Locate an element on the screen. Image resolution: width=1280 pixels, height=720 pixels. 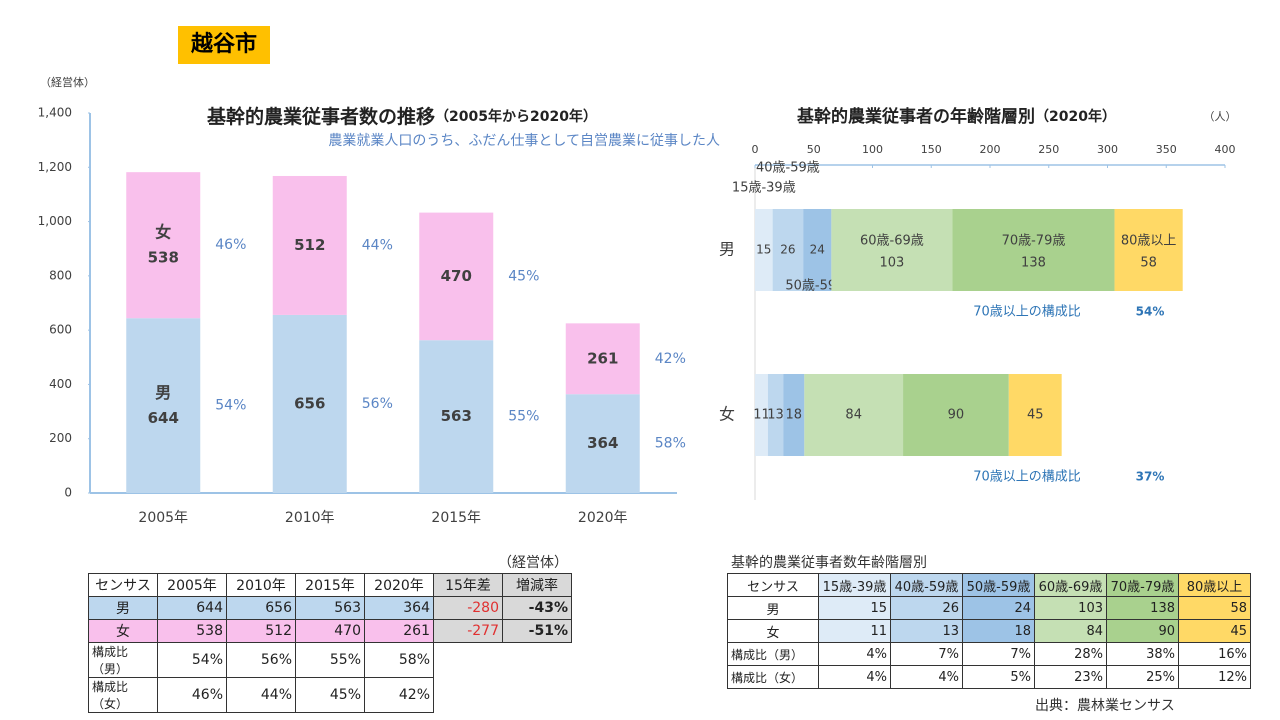
table-cell: 563 is located at coordinates (330, 608).